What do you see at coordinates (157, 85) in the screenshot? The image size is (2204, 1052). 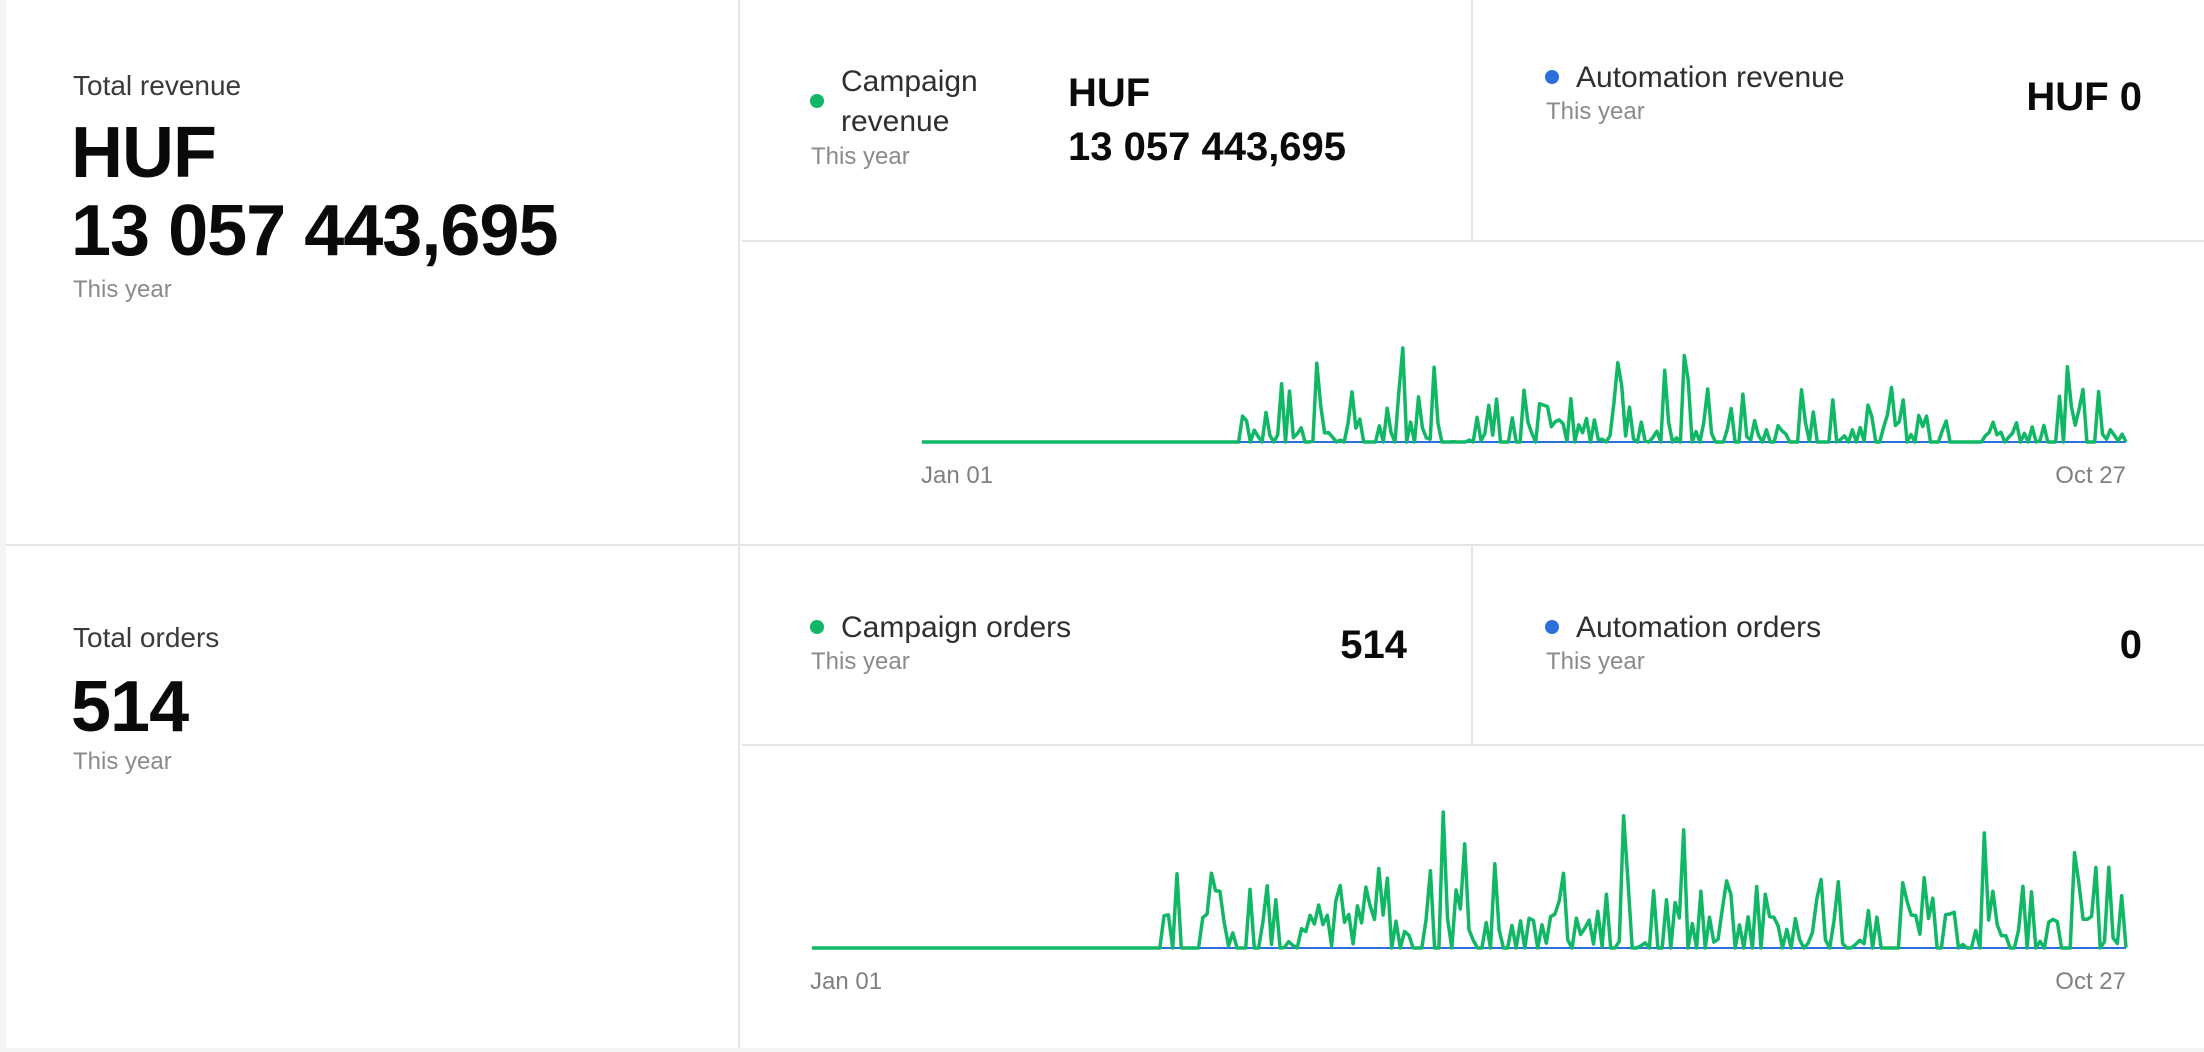 I see `total-revenue-label: Total revenue` at bounding box center [157, 85].